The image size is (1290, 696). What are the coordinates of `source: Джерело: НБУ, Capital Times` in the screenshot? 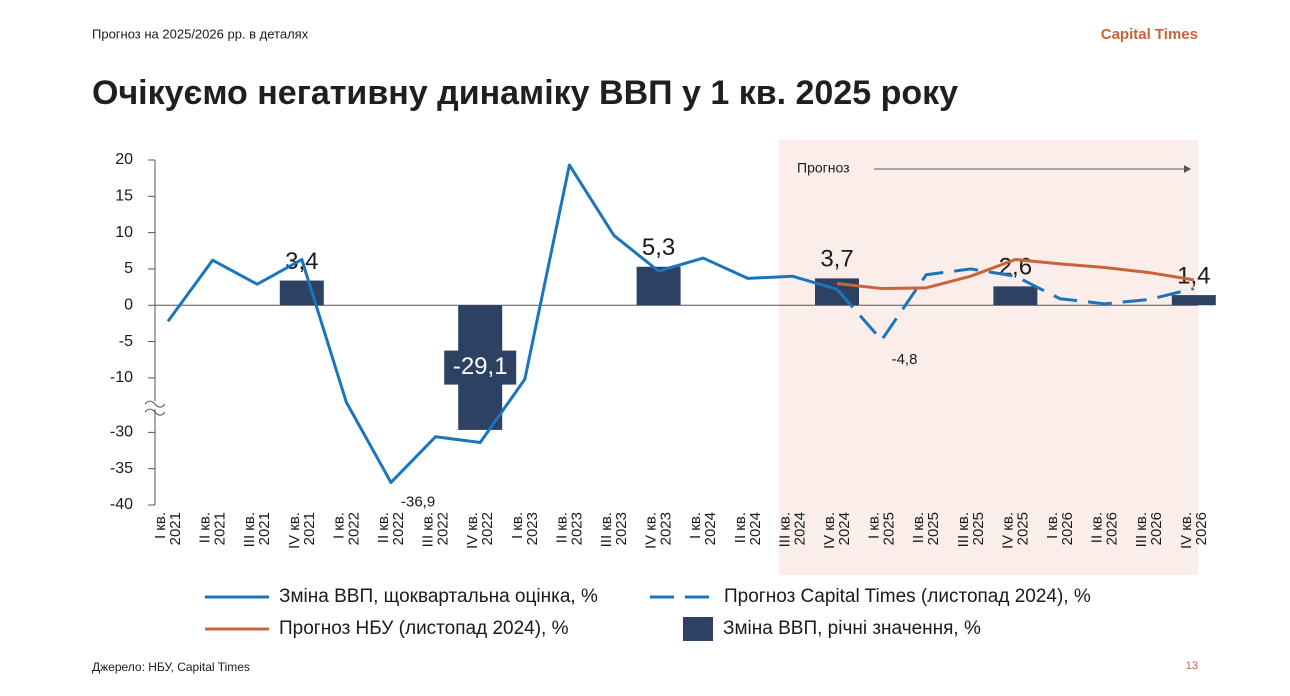 It's located at (171, 667).